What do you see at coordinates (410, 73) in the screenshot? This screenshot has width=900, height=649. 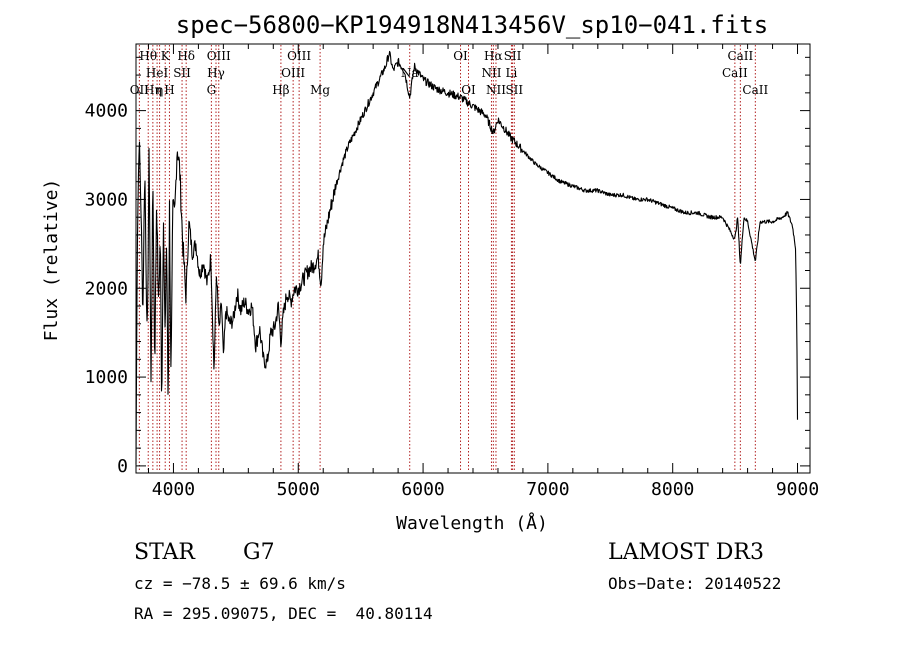 I see `spectral-line-label: Na` at bounding box center [410, 73].